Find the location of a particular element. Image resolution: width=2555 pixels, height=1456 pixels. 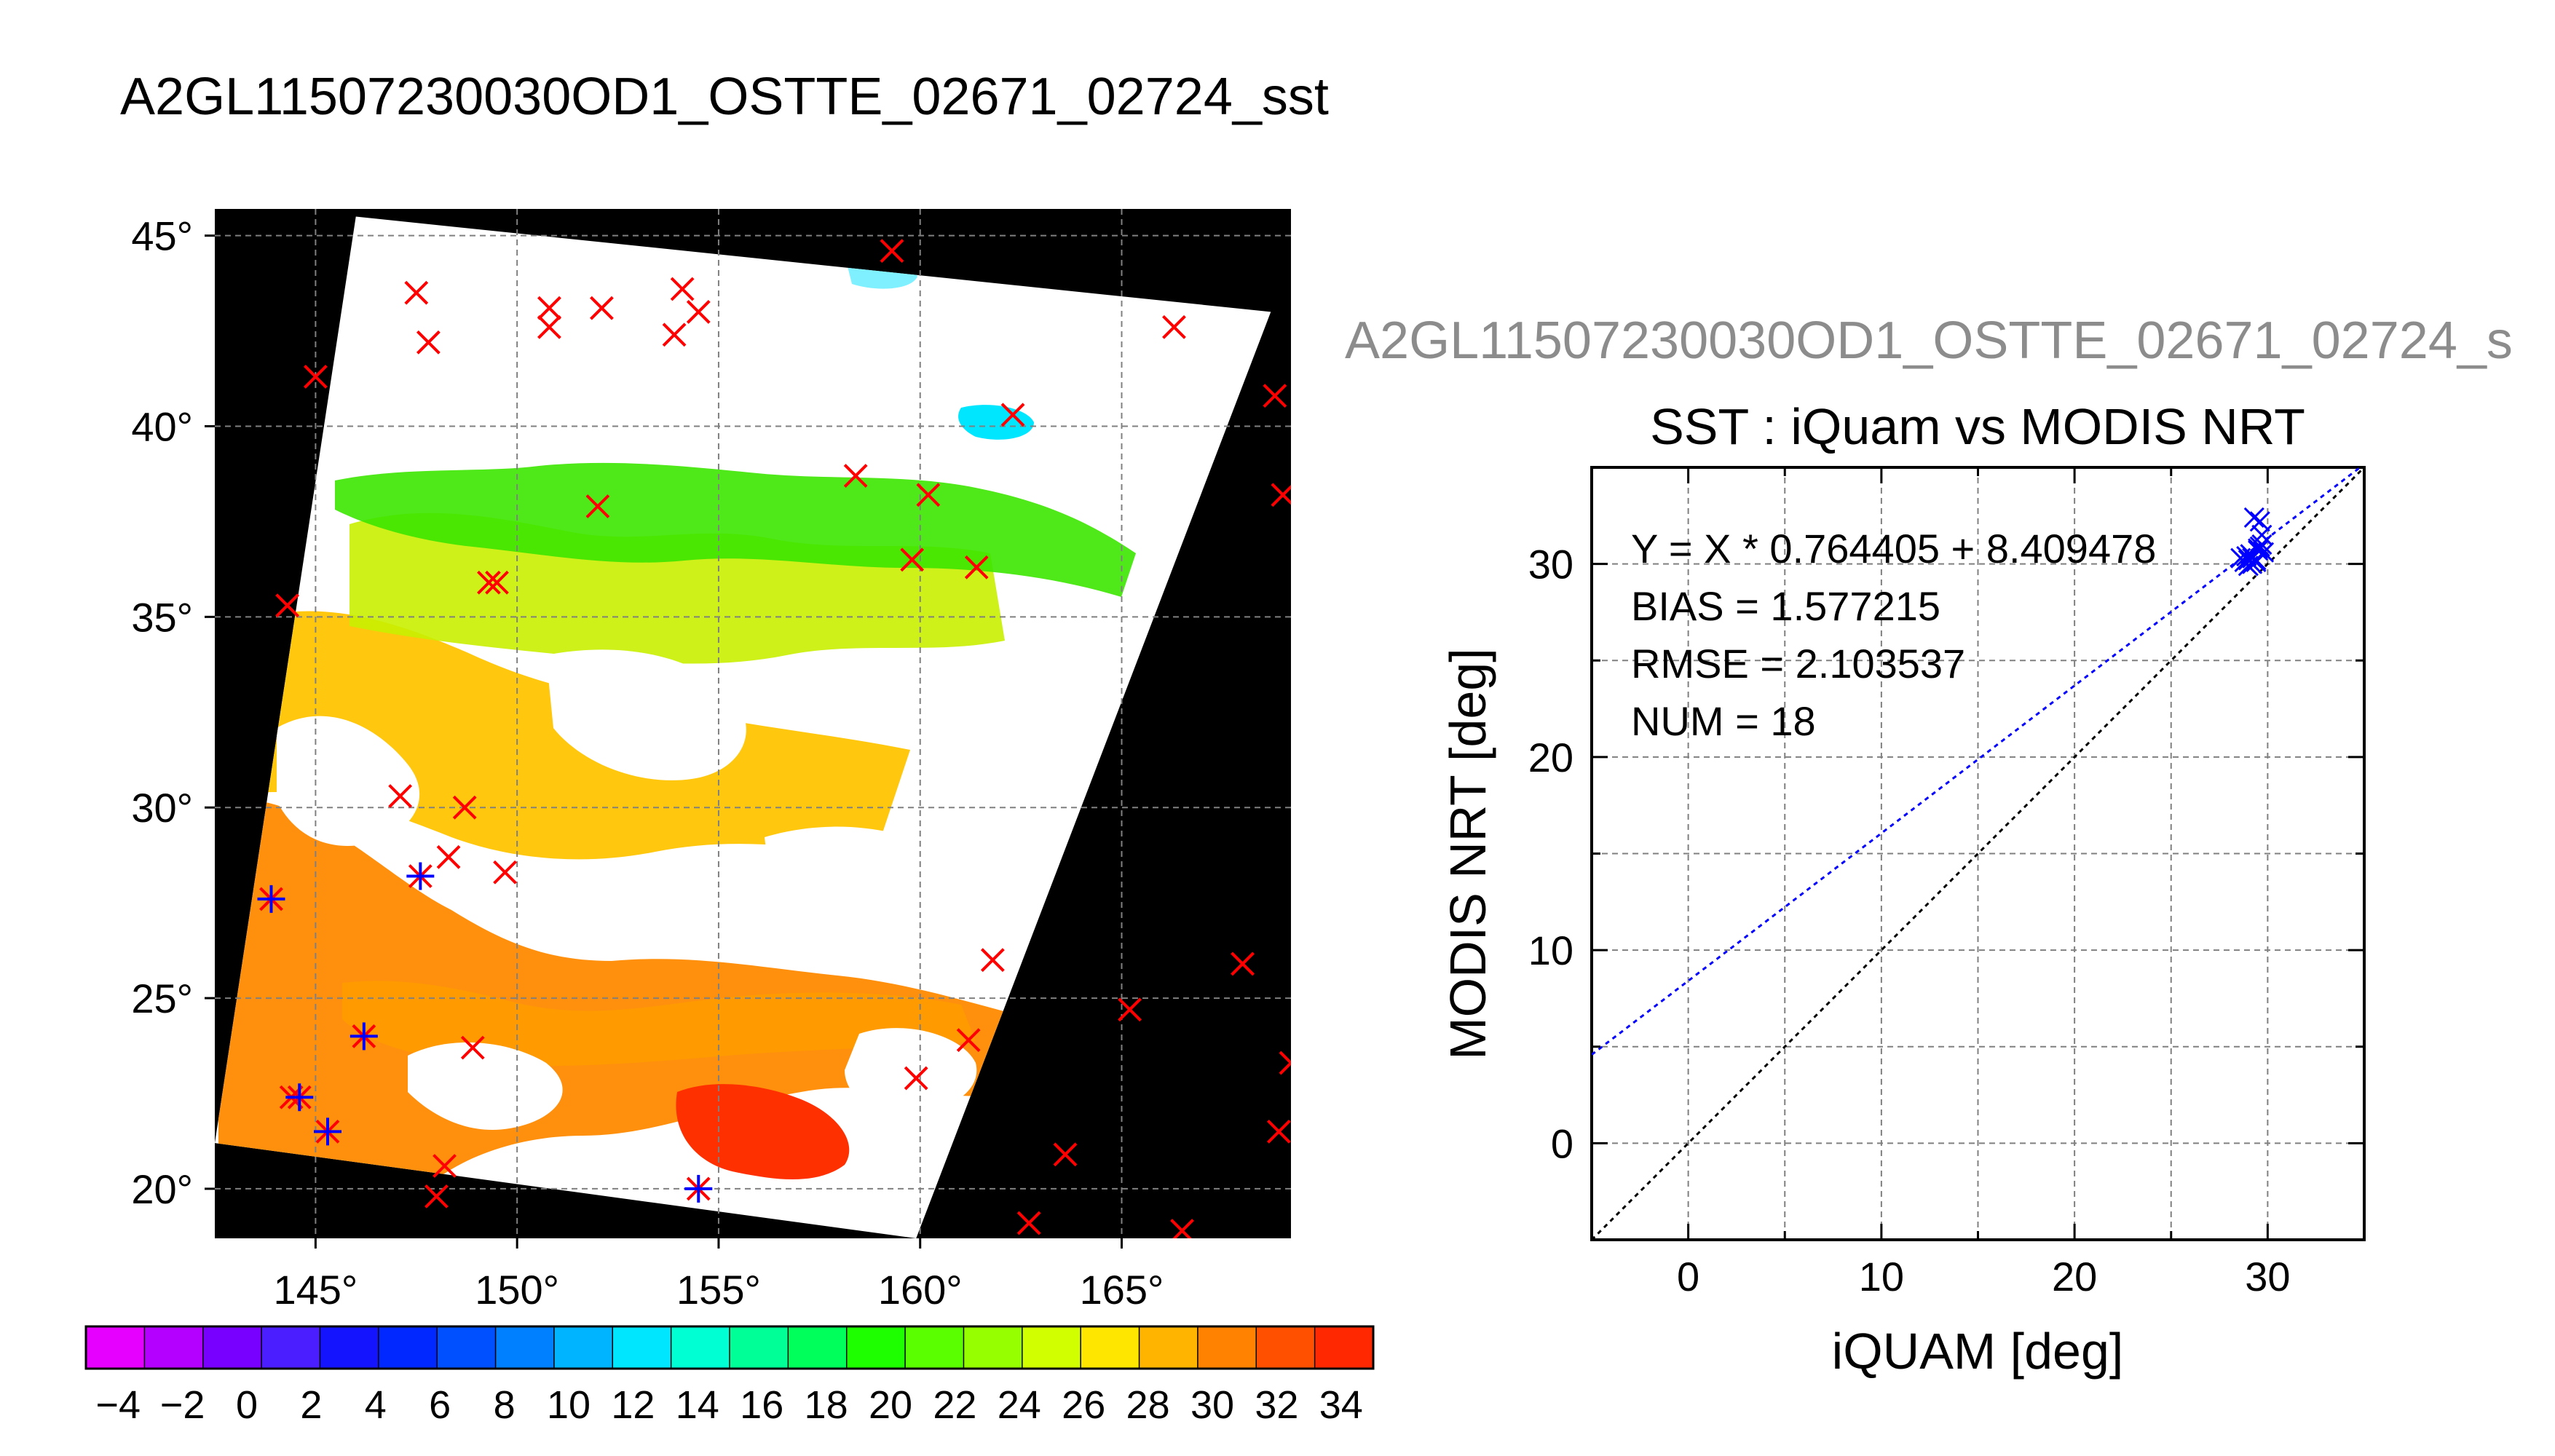

colorbar-tick-label: 4 is located at coordinates (376, 1405).